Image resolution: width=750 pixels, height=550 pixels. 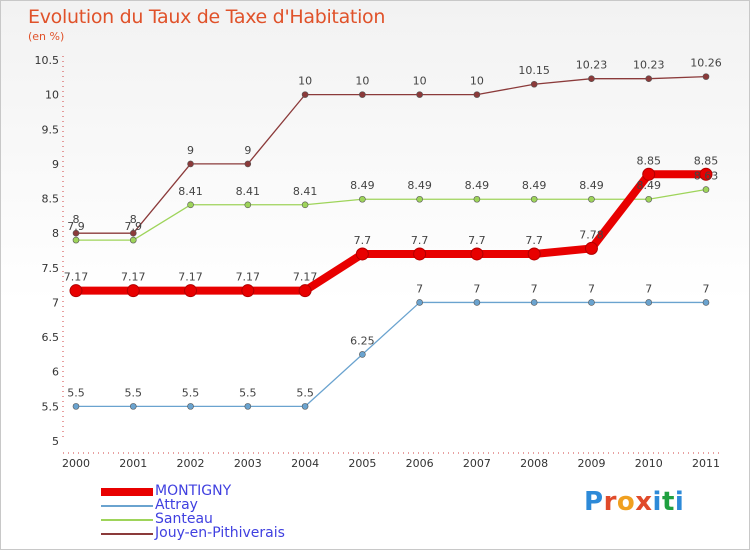 I want to click on series-line, so click(x=391, y=214).